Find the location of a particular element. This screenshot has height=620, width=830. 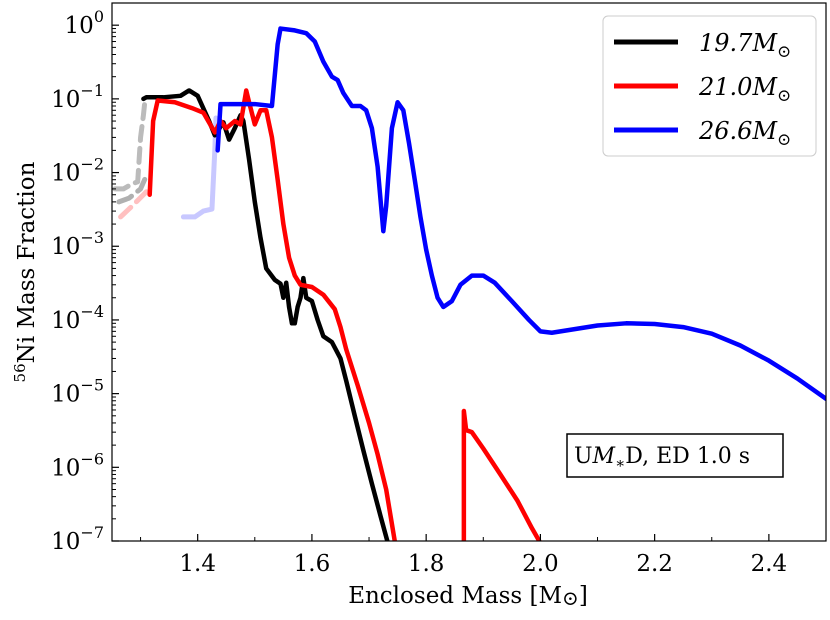

x-tick-label: 2.4 is located at coordinates (769, 564).